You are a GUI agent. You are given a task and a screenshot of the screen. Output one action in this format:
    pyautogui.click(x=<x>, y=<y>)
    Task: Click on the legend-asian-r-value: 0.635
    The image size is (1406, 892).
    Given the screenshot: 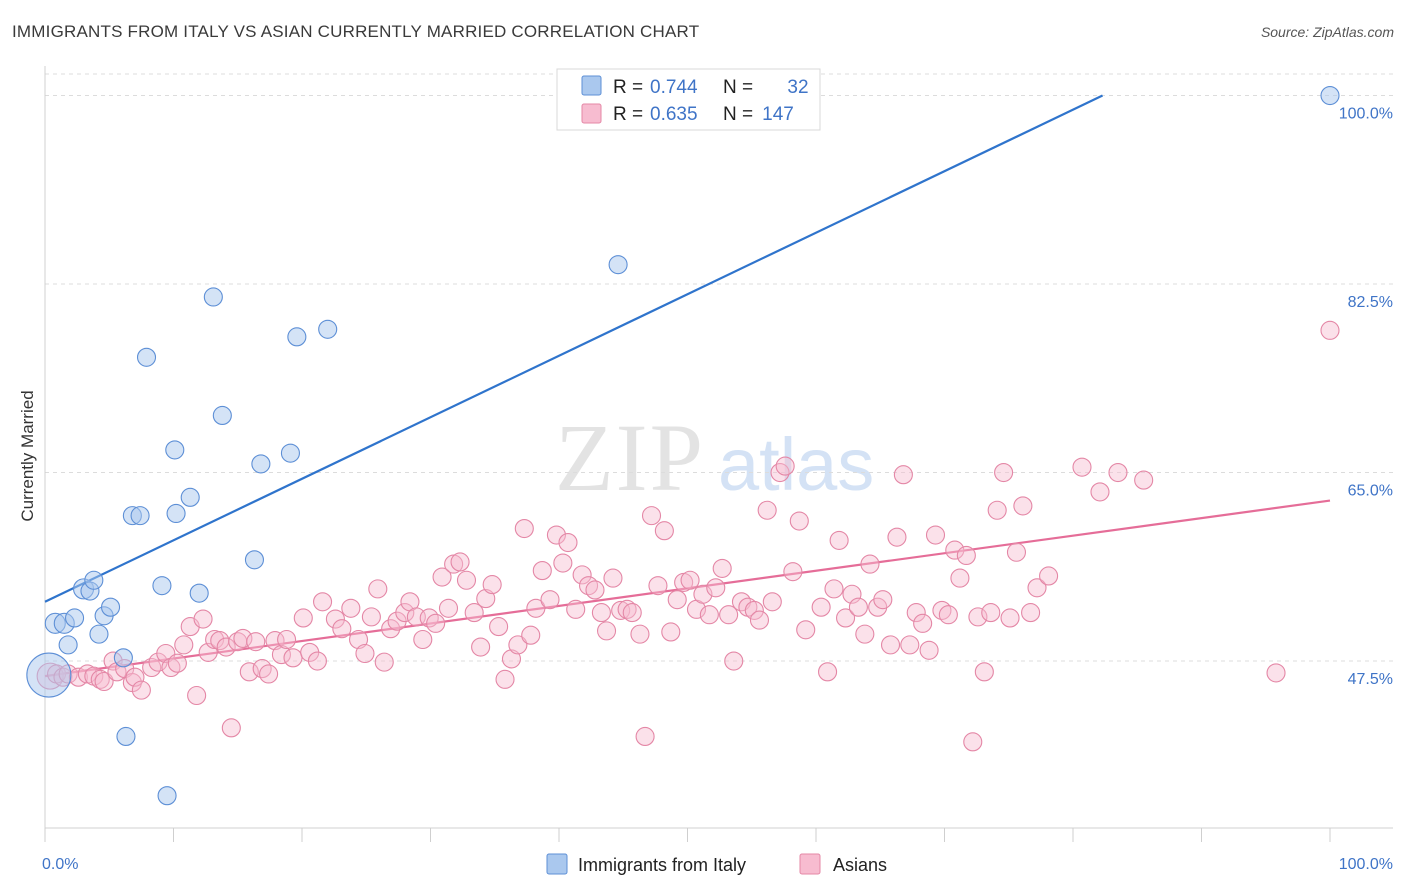 What is the action you would take?
    pyautogui.click(x=674, y=114)
    